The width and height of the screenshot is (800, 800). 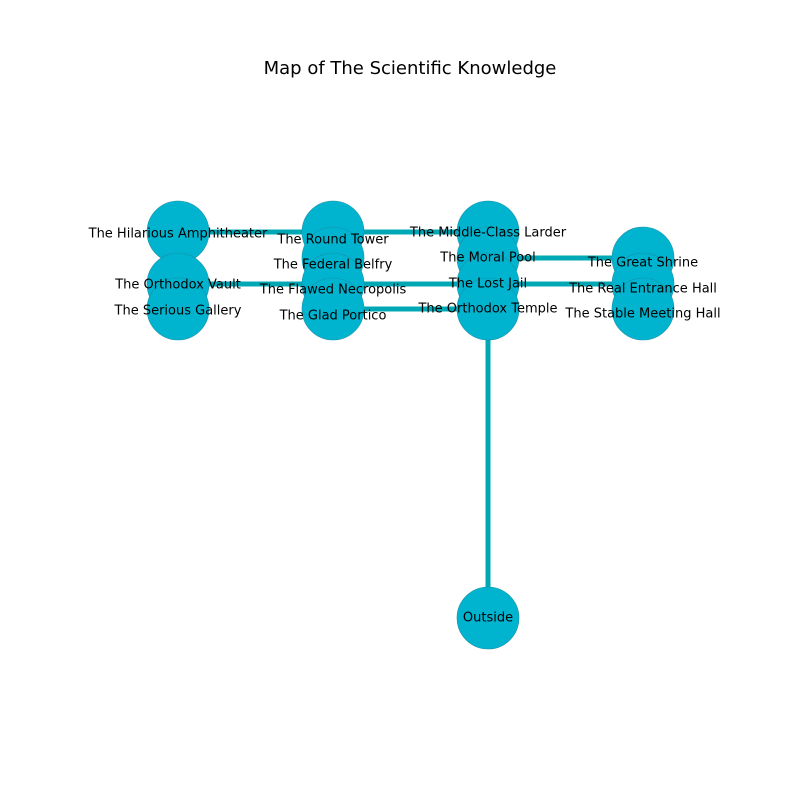 What do you see at coordinates (488, 233) in the screenshot?
I see `node-label-larder: The Middle-Class Larder` at bounding box center [488, 233].